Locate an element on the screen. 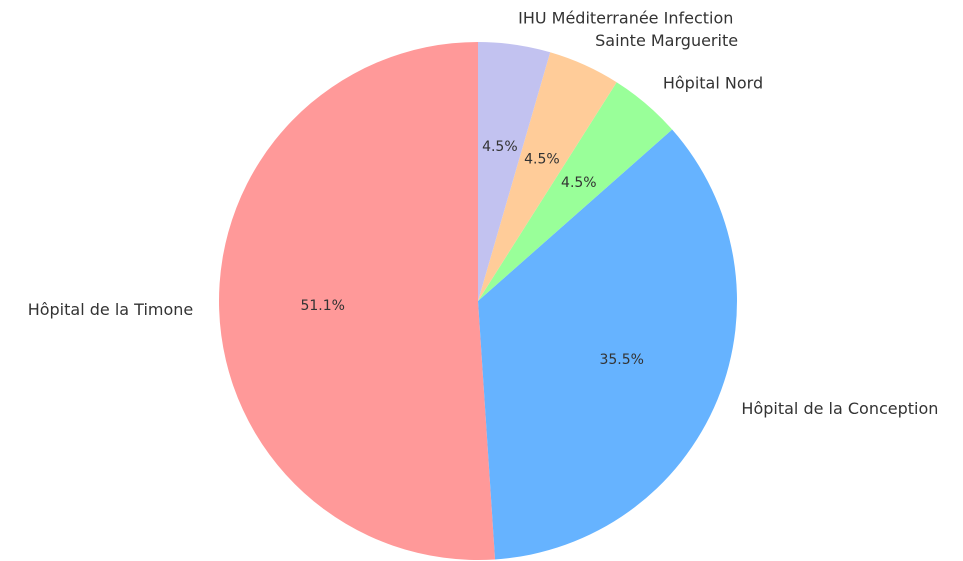 The image size is (963, 561). slice-label: Hôpital de la Conception is located at coordinates (839, 408).